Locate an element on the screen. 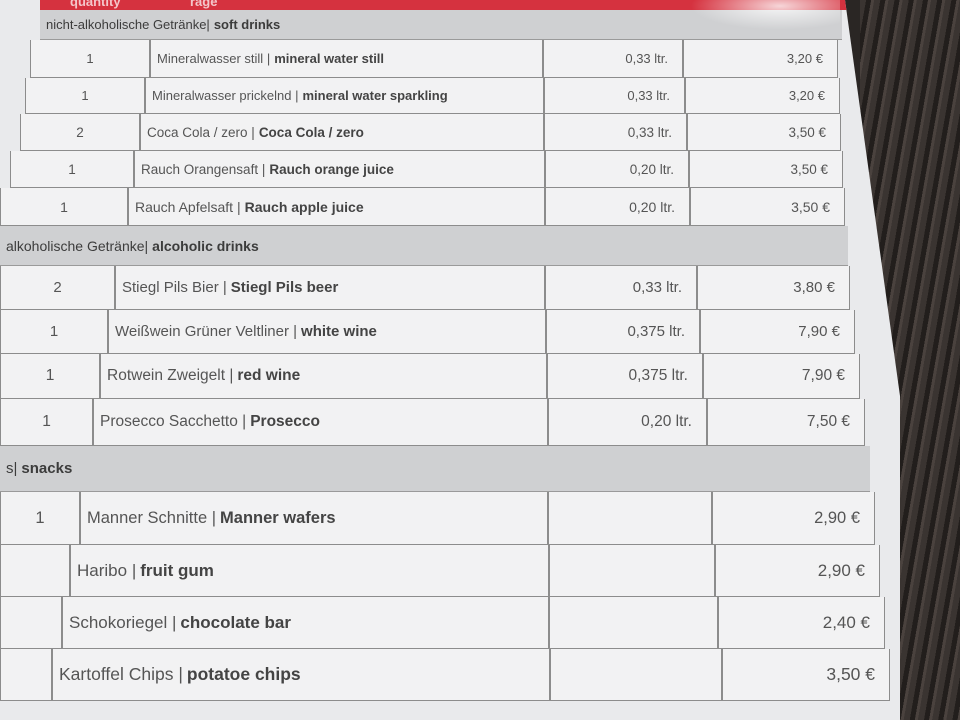  item-name-de: Rauch Apfelsaft is located at coordinates (184, 206).